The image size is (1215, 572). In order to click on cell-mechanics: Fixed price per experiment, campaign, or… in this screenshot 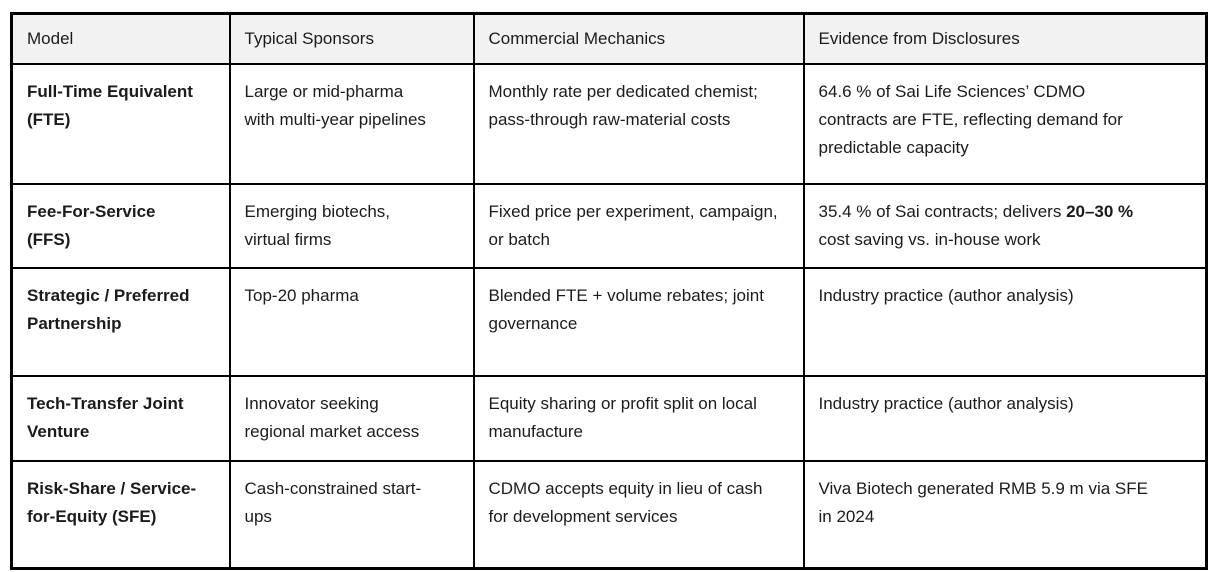, I will do `click(638, 225)`.